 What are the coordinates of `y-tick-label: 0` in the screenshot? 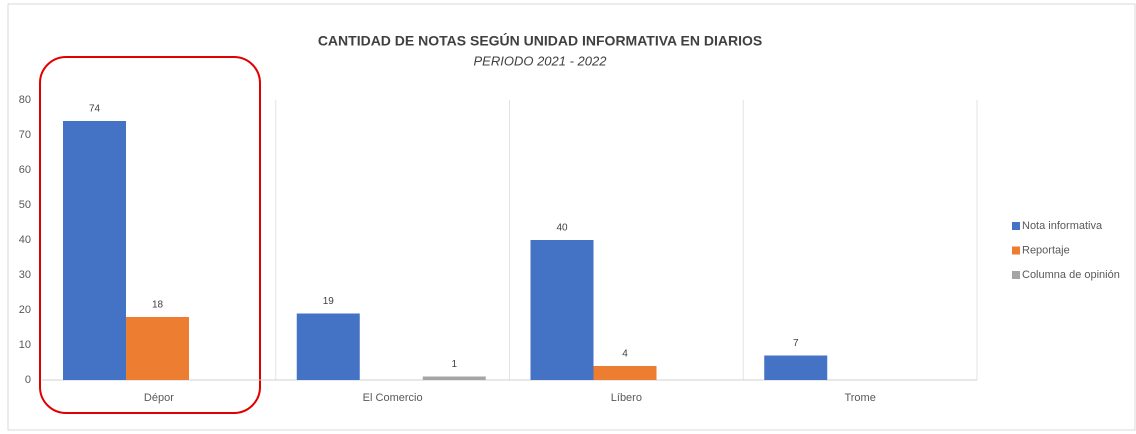 It's located at (28, 380).